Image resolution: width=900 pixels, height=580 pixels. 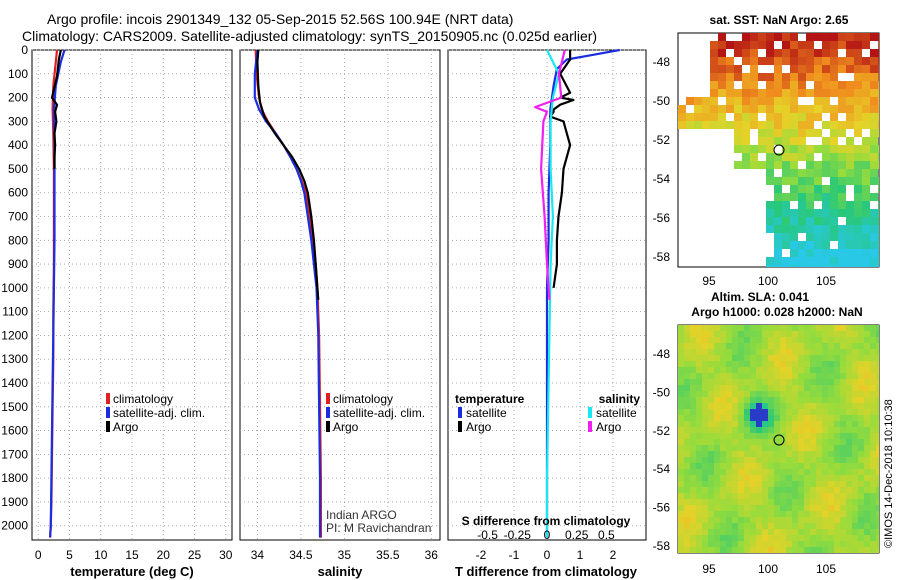 I want to click on series-line-satellite-adj-clim-, so click(x=57, y=293).